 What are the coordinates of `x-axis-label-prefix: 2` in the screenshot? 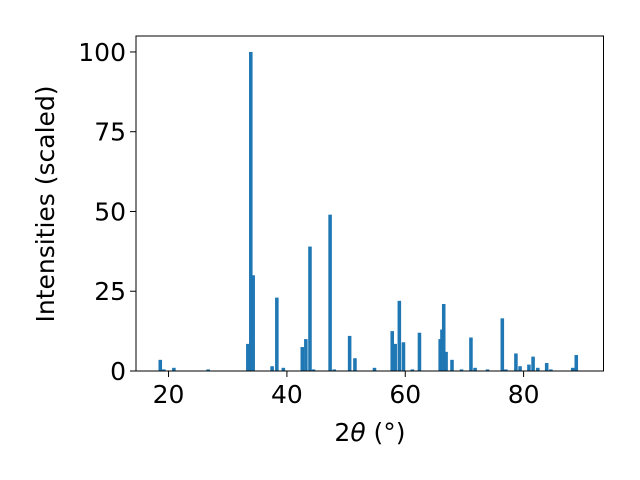 It's located at (342, 432).